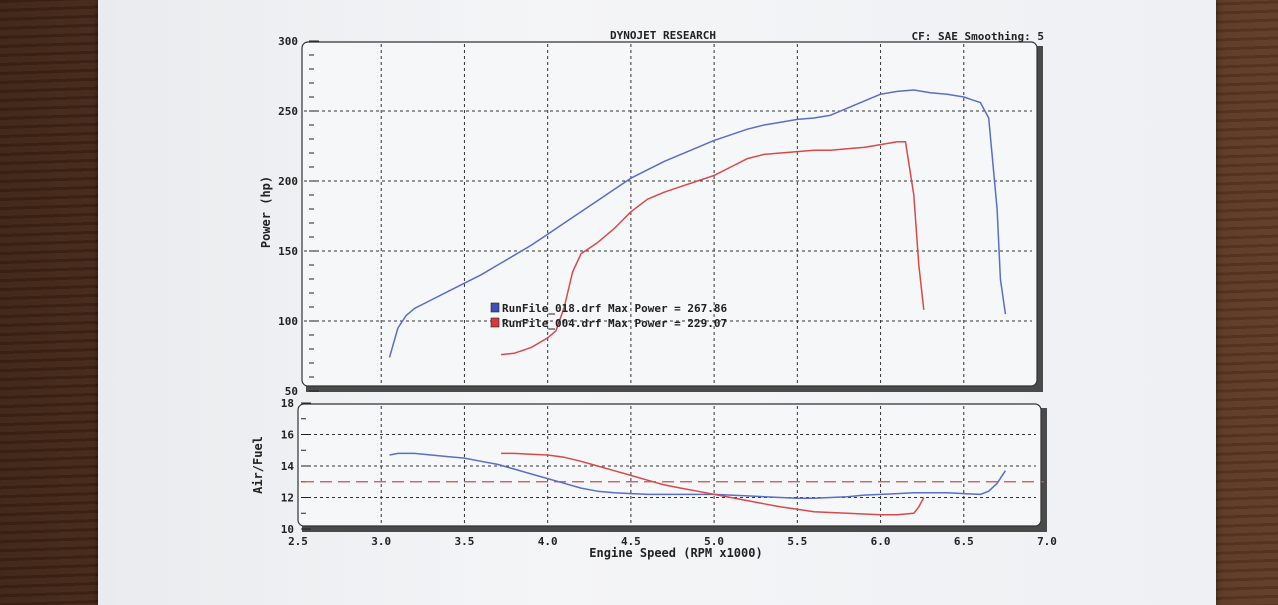  Describe the element at coordinates (881, 541) in the screenshot. I see `x-tick-label: 6.0` at that location.